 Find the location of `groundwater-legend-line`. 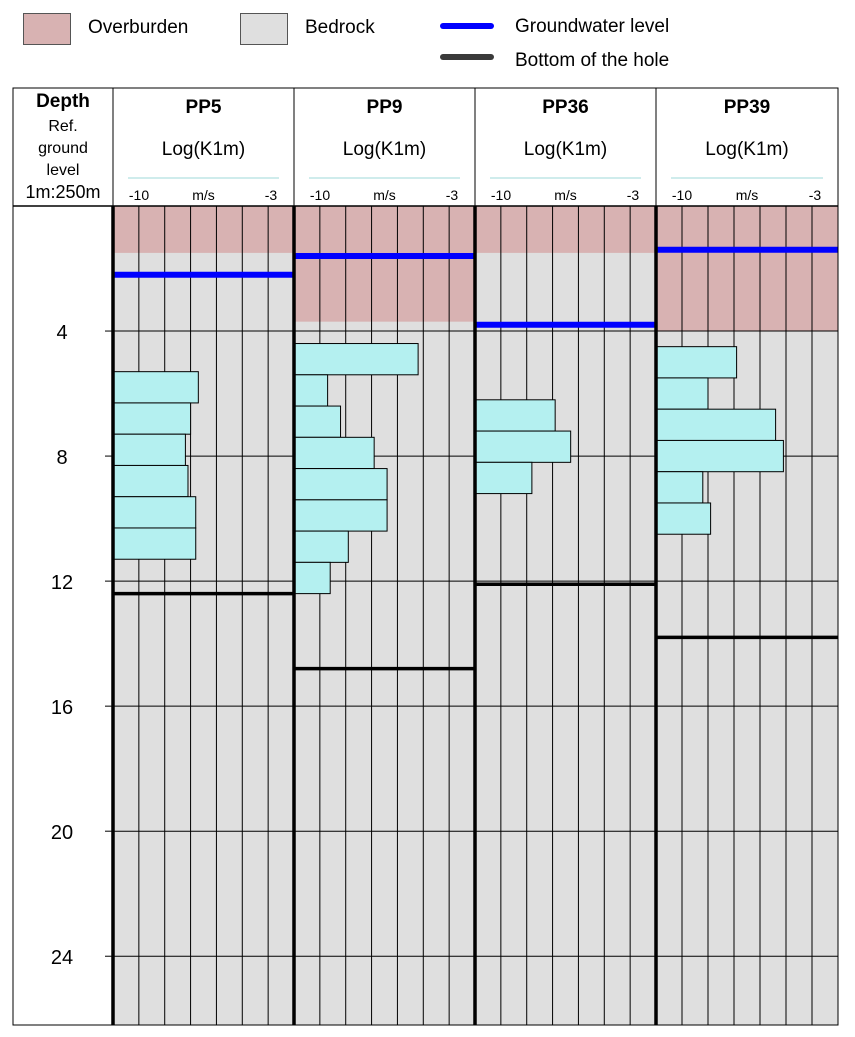

groundwater-legend-line is located at coordinates (467, 26).